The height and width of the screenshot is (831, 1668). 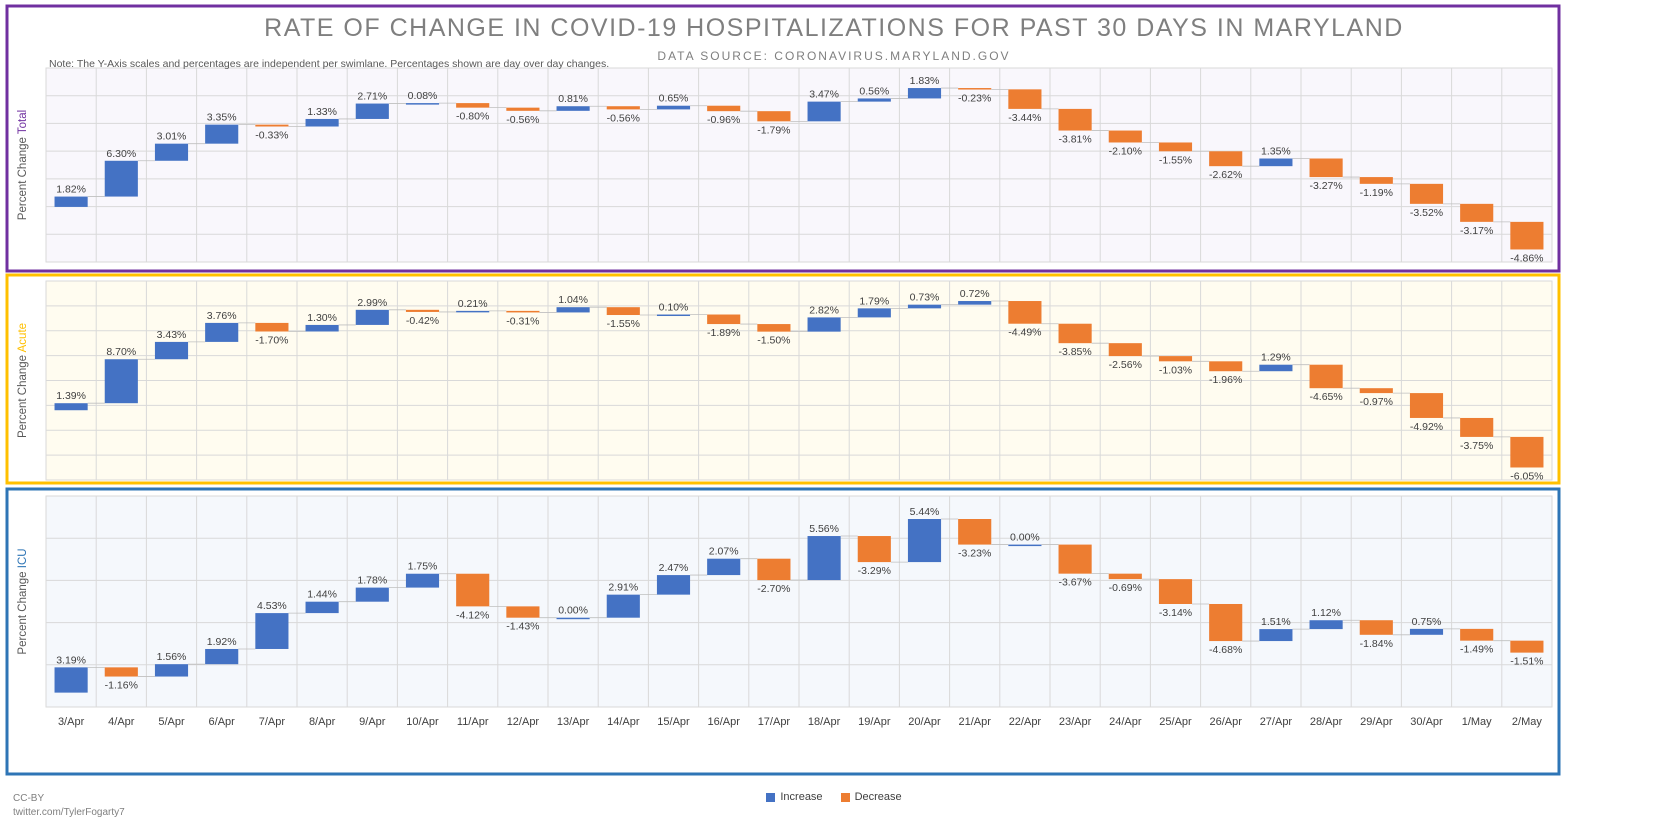 What do you see at coordinates (1024, 118) in the screenshot?
I see `data-label: -3.44%` at bounding box center [1024, 118].